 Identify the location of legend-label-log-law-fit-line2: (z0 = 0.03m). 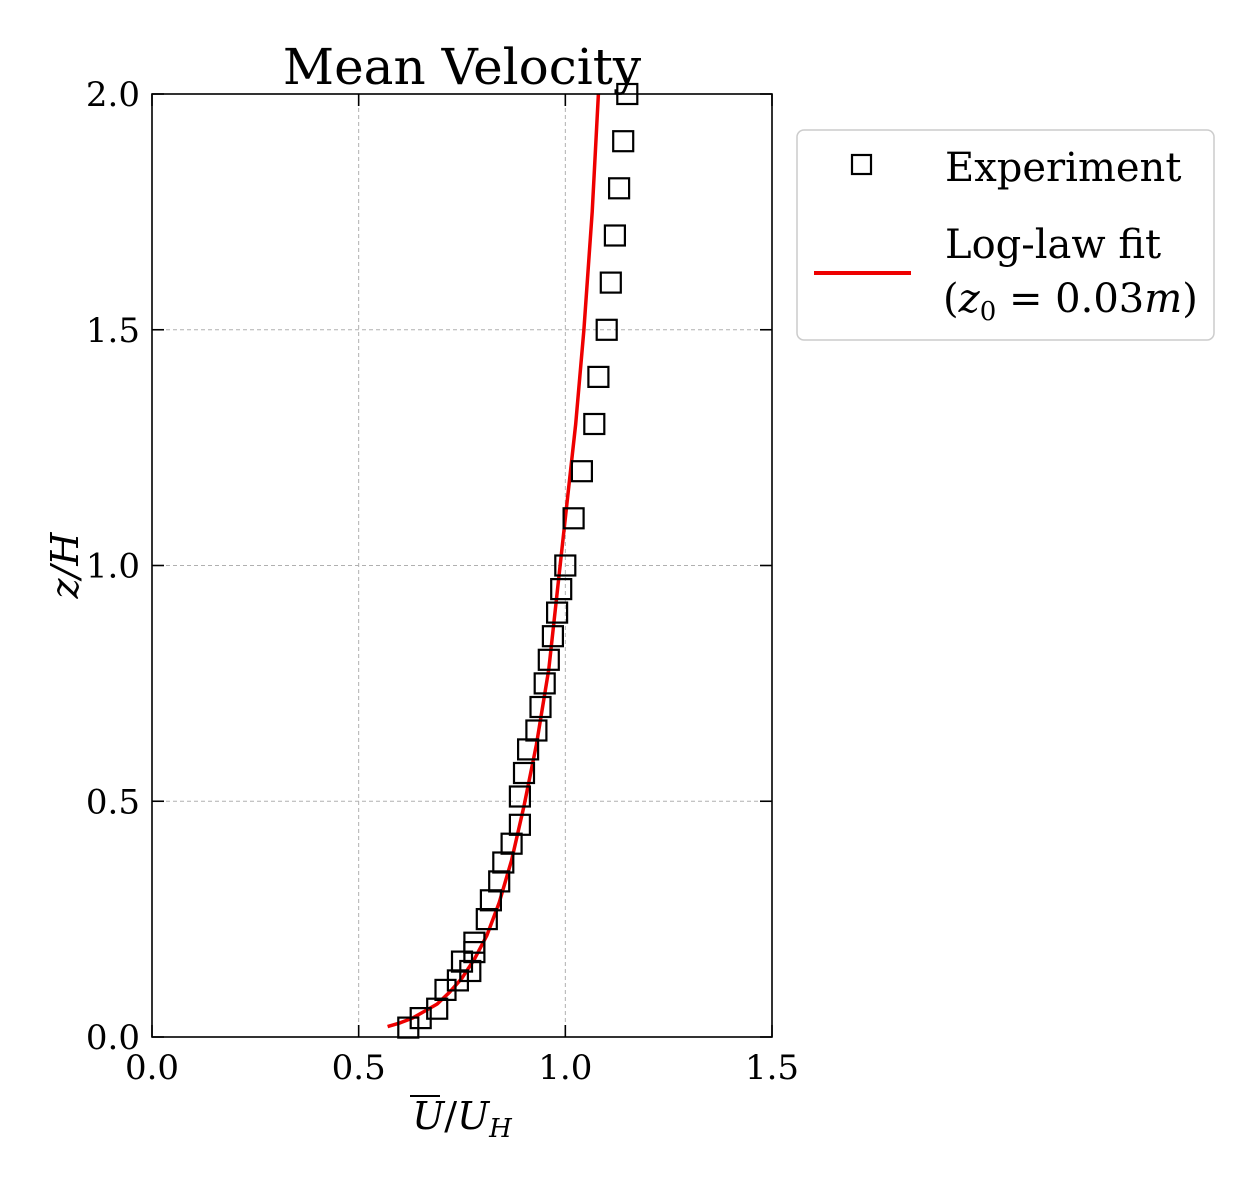
(1070, 301).